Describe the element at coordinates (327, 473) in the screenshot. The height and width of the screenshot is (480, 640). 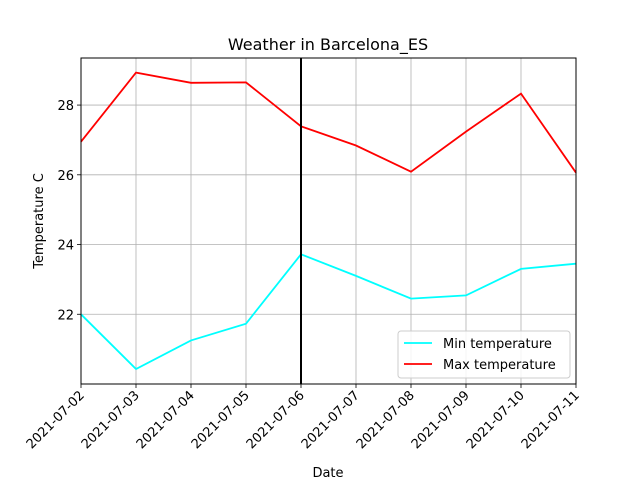
I see `x-axis-label: Date` at that location.